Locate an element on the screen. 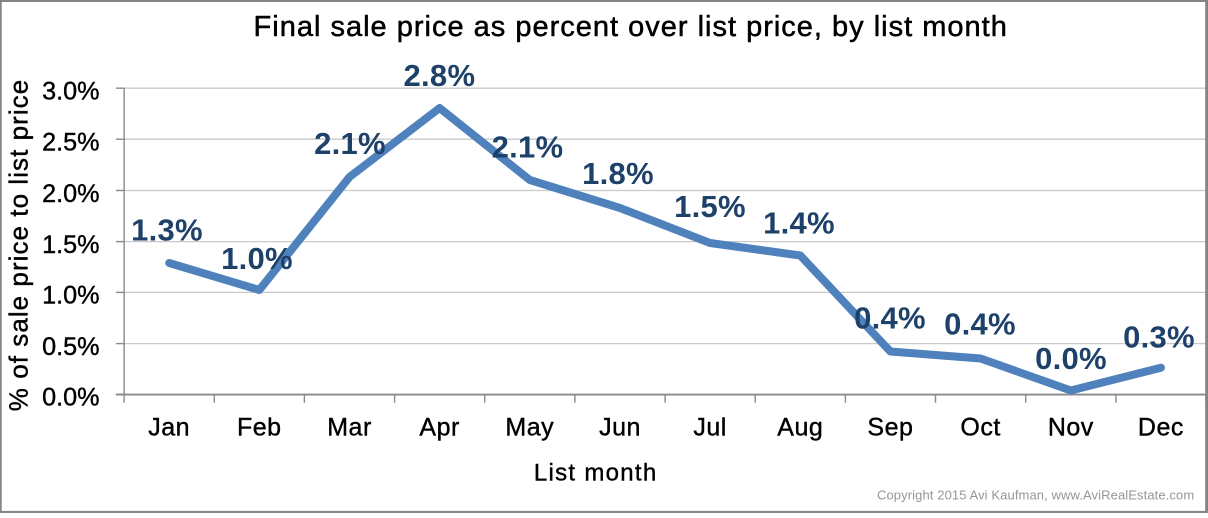  svg-text: 1.8% is located at coordinates (618, 173).